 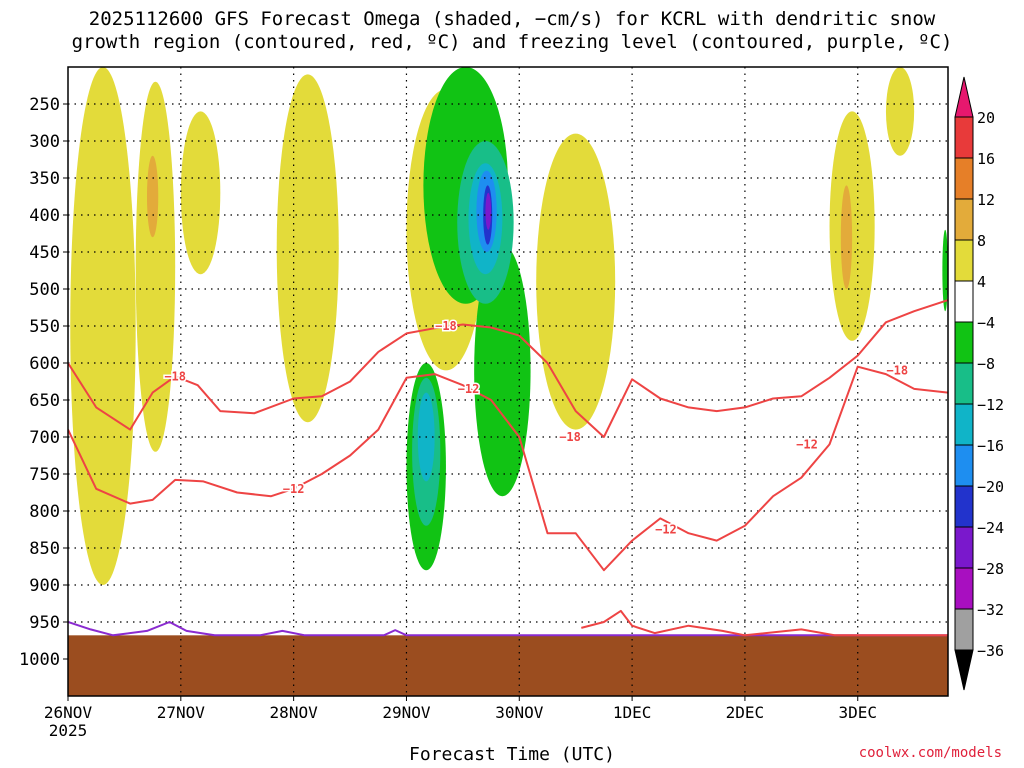 I want to click on y-tick-label: 1000, so click(x=39, y=660).